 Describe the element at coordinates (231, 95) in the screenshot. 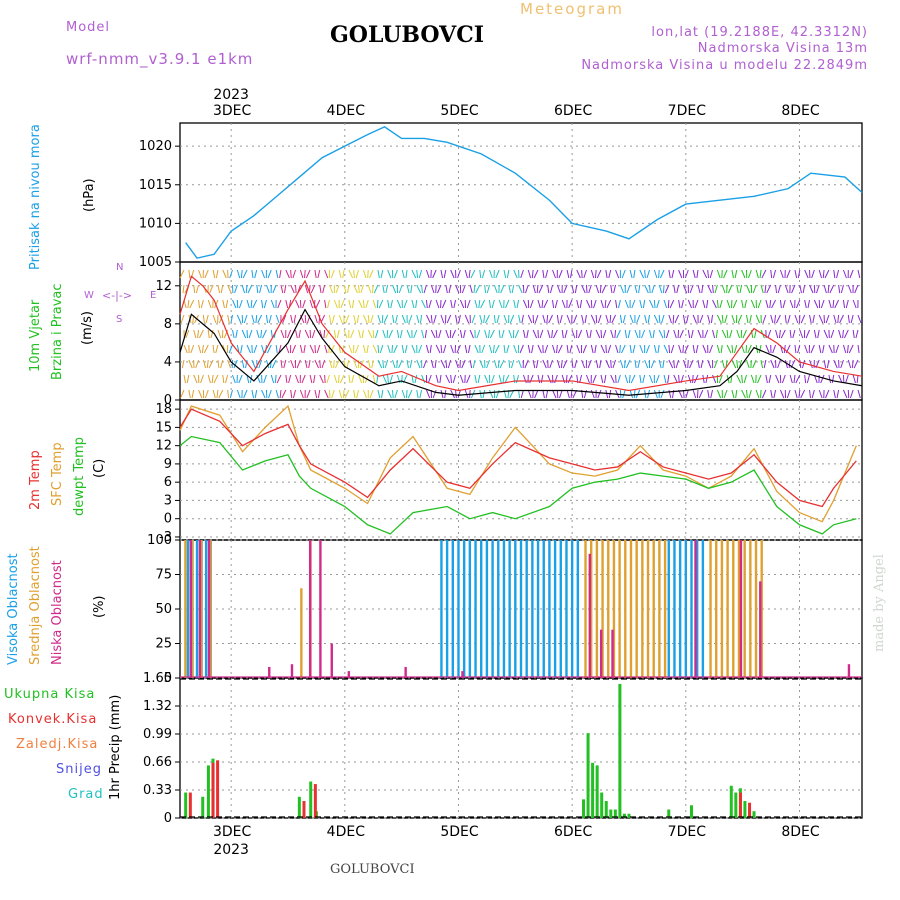

I see `year-label-top: 2023` at that location.